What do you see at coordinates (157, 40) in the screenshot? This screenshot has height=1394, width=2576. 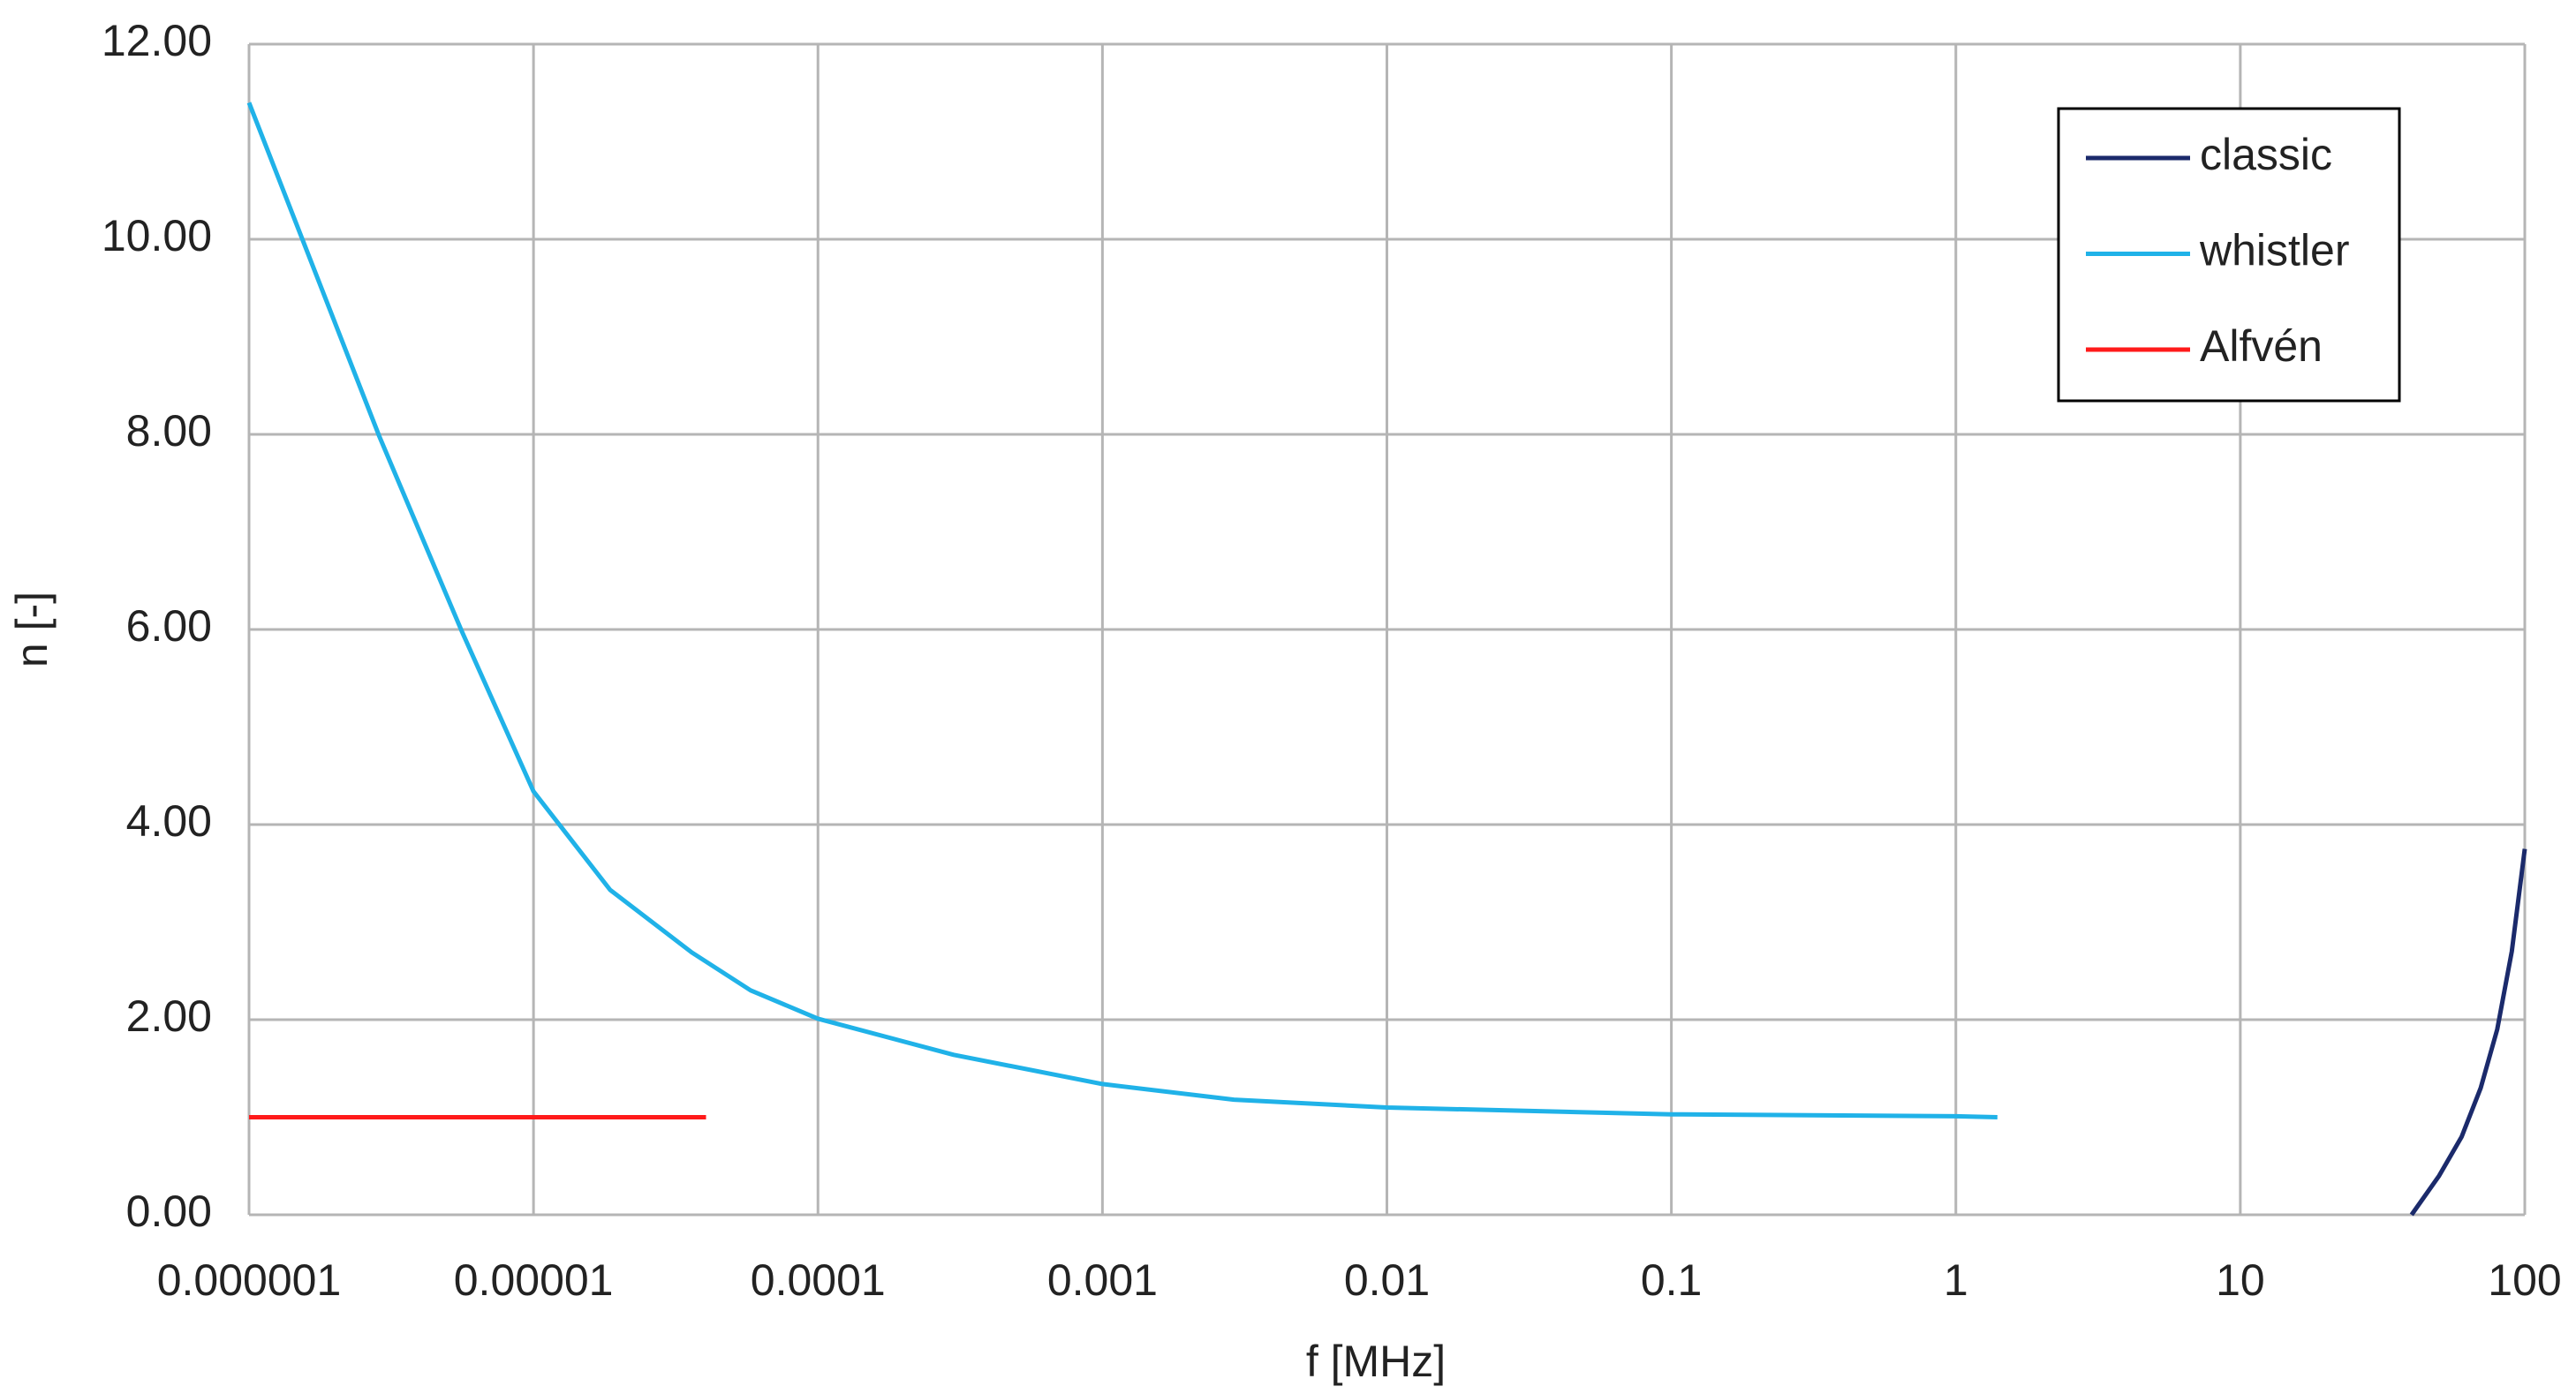 I see `y-tick-label: 12.00` at bounding box center [157, 40].